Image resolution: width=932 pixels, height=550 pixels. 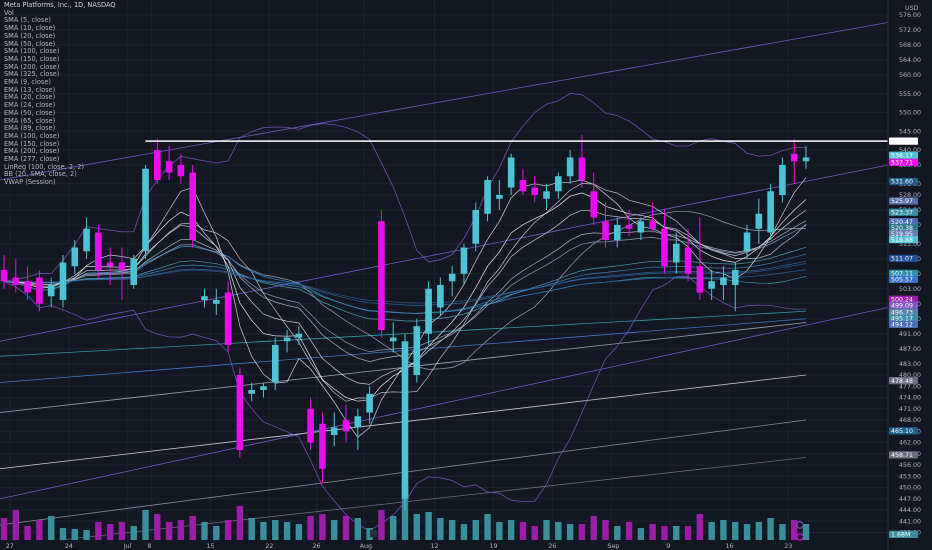 What do you see at coordinates (30, 128) in the screenshot?
I see `legend-item: EMA (89, close)` at bounding box center [30, 128].